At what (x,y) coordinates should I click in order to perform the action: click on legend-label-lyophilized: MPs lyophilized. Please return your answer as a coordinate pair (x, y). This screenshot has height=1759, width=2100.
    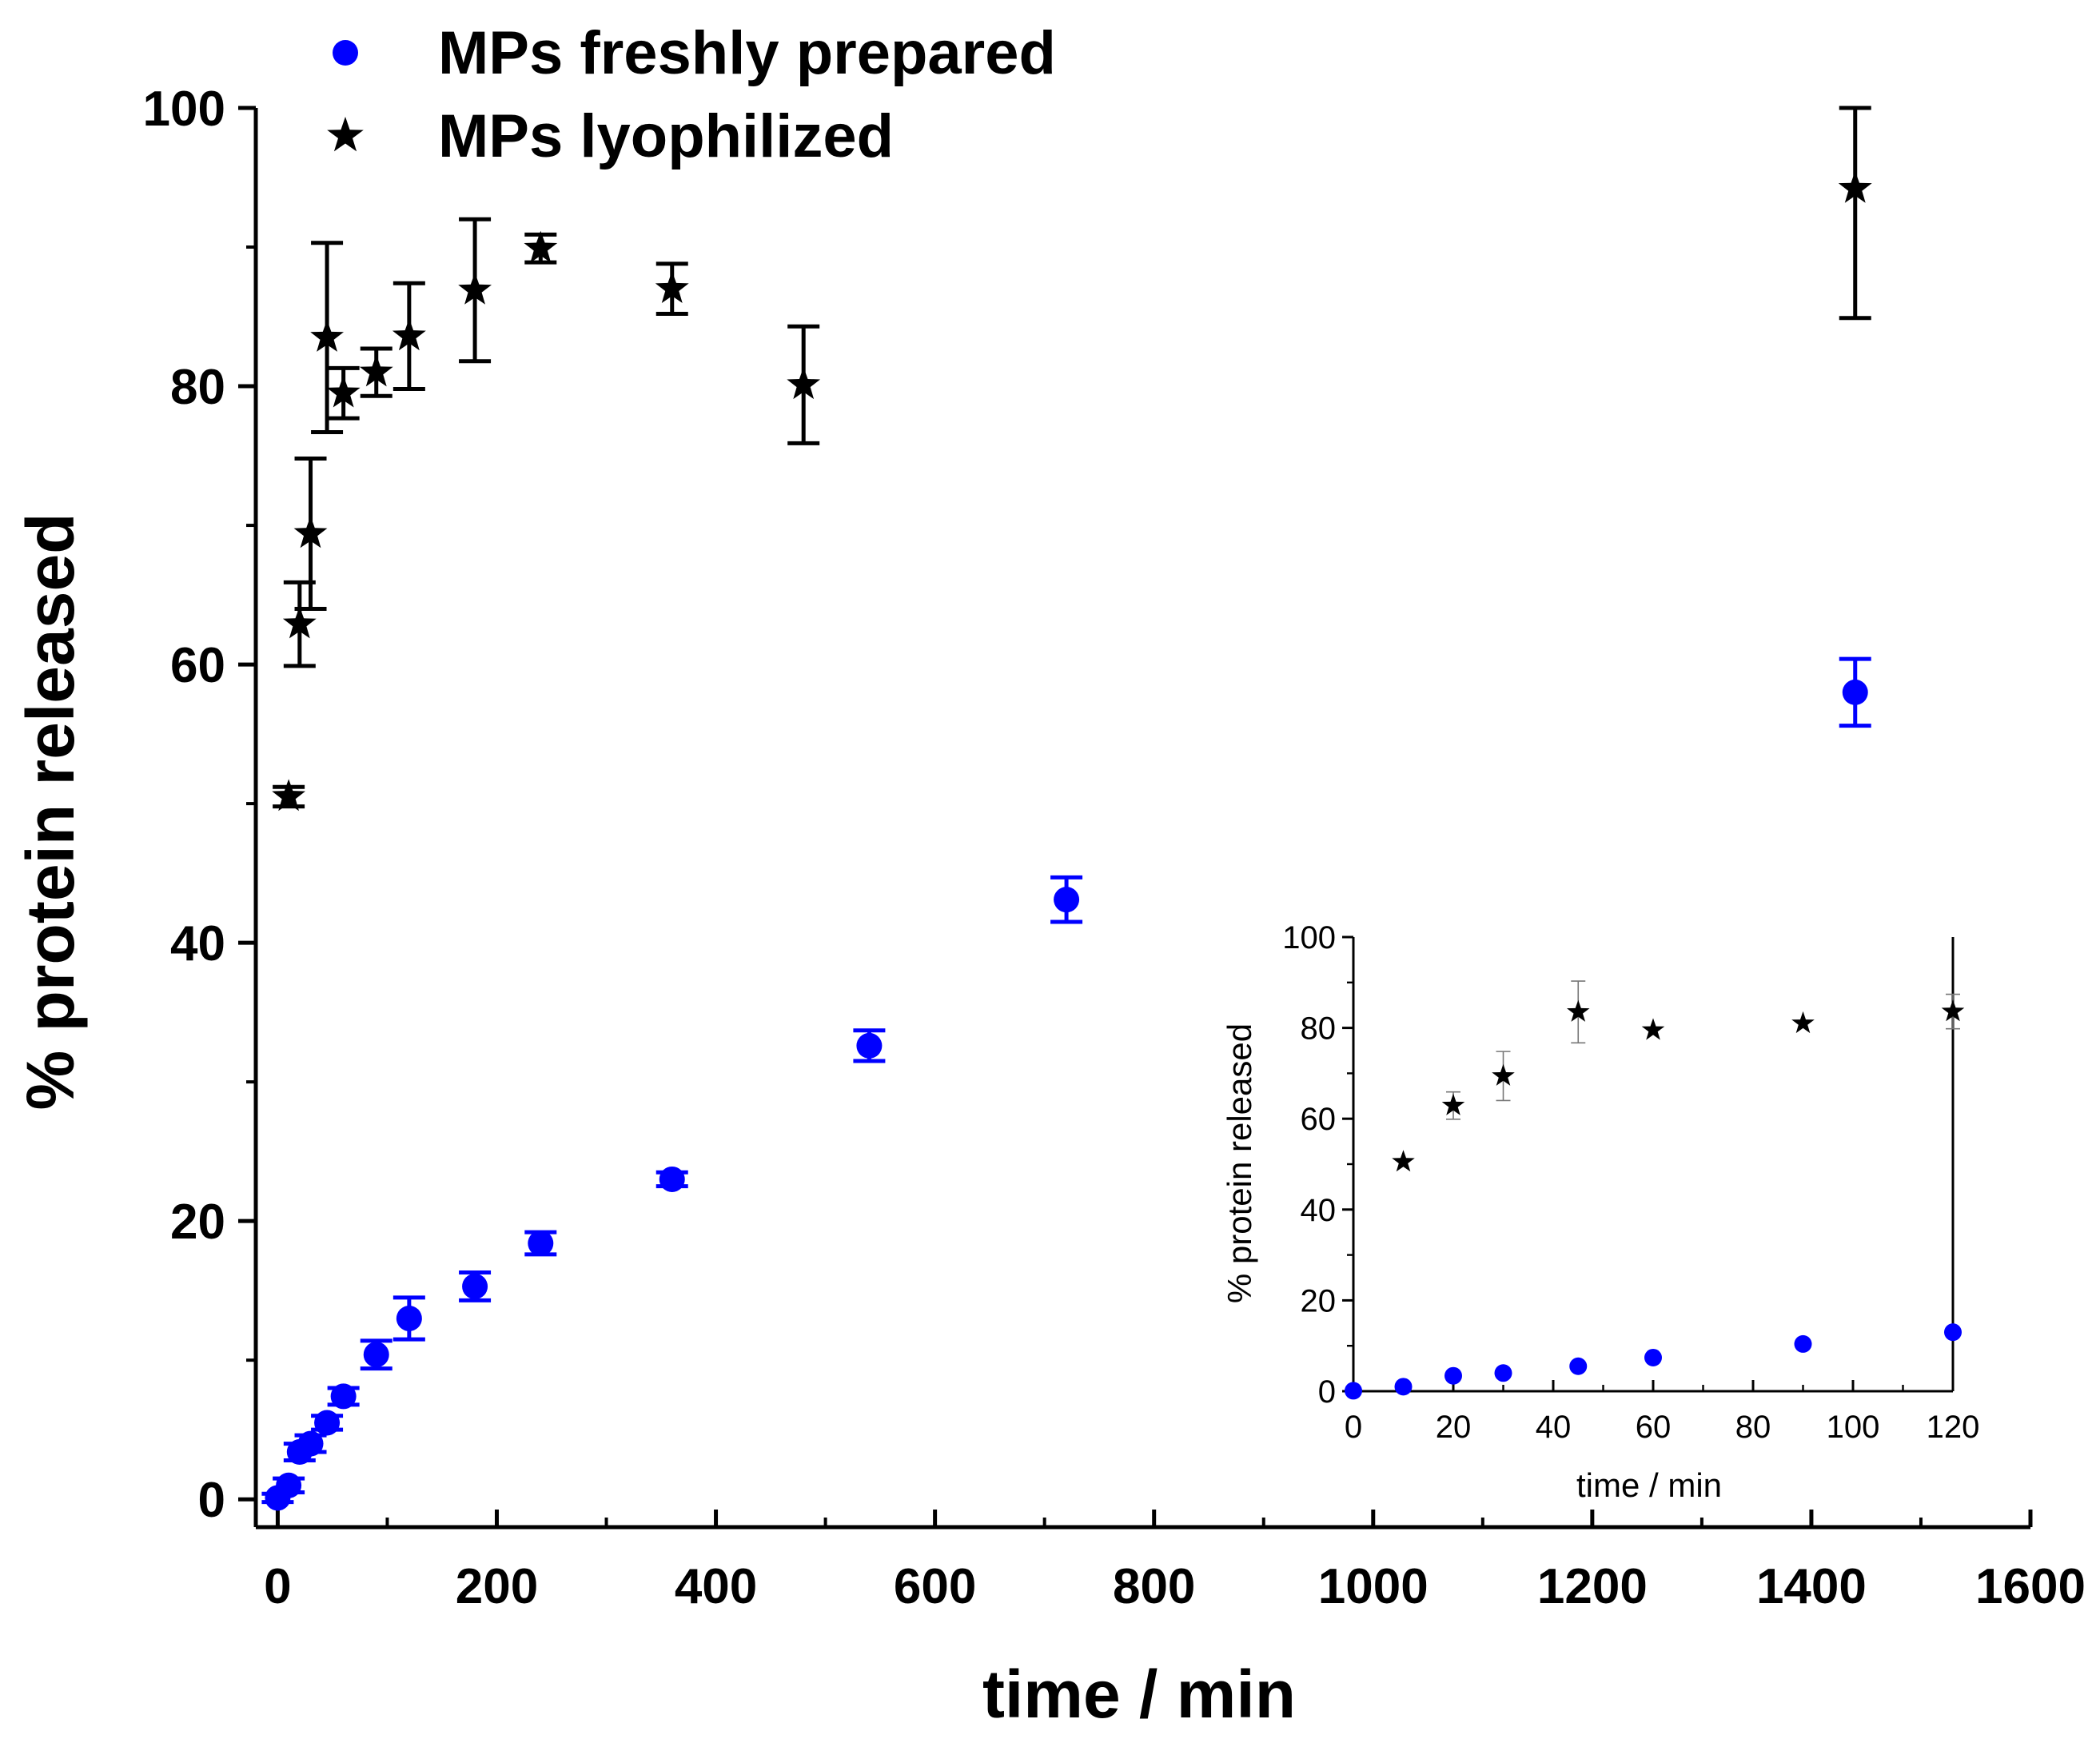
    Looking at the image, I should click on (666, 136).